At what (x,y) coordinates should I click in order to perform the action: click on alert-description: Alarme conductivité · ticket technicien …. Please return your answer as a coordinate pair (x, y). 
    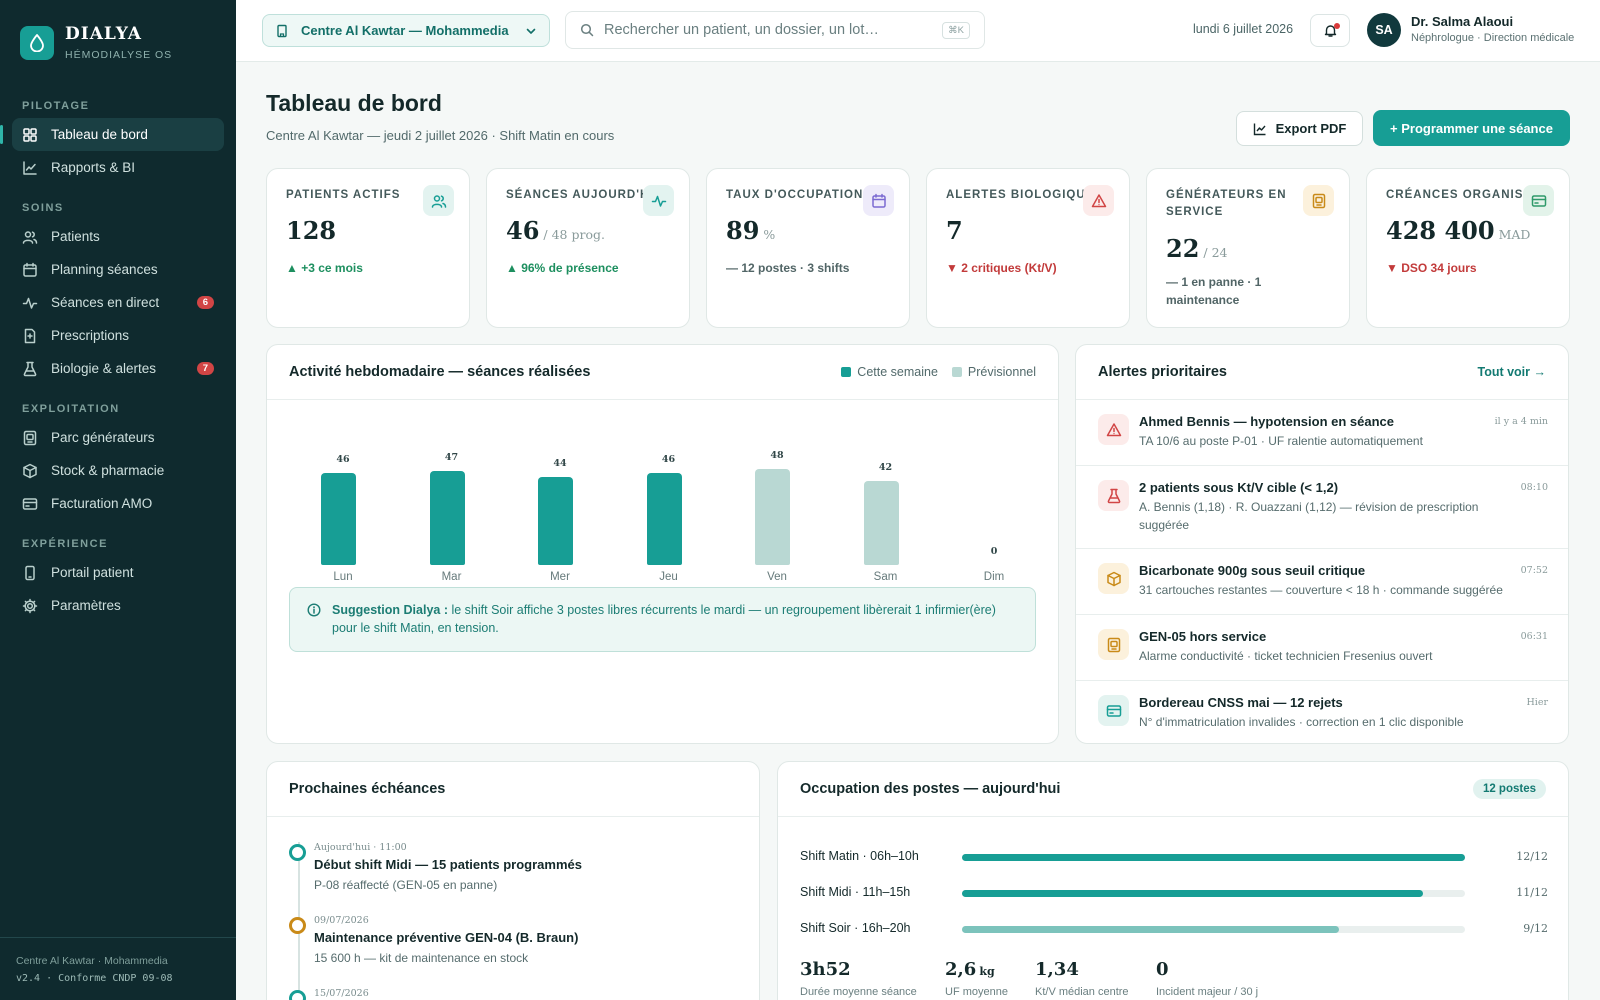
    Looking at the image, I should click on (1286, 656).